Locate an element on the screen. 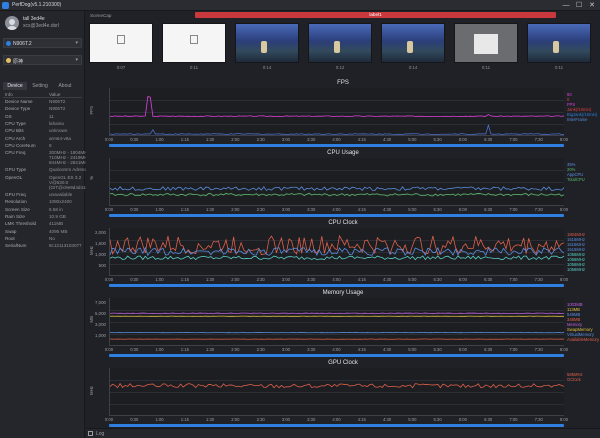 The width and height of the screenshot is (600, 438). maximize-button: ☐ is located at coordinates (579, 5).